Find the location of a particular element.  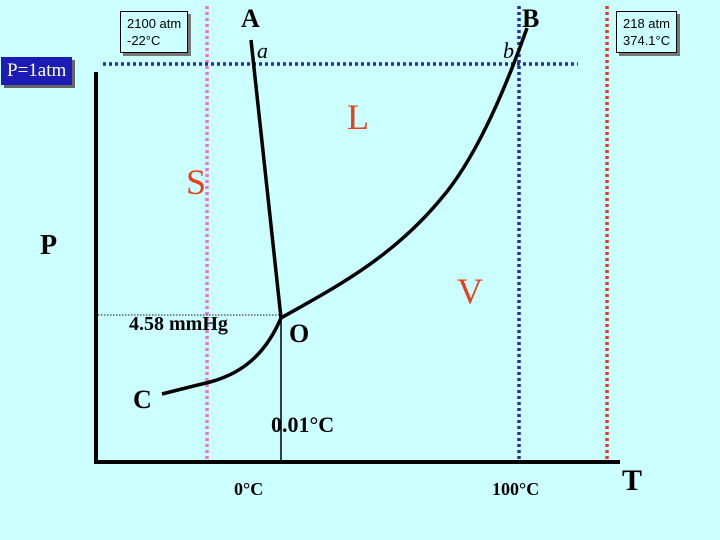

label-box-a: 2100 atm -22°C is located at coordinates (154, 32).